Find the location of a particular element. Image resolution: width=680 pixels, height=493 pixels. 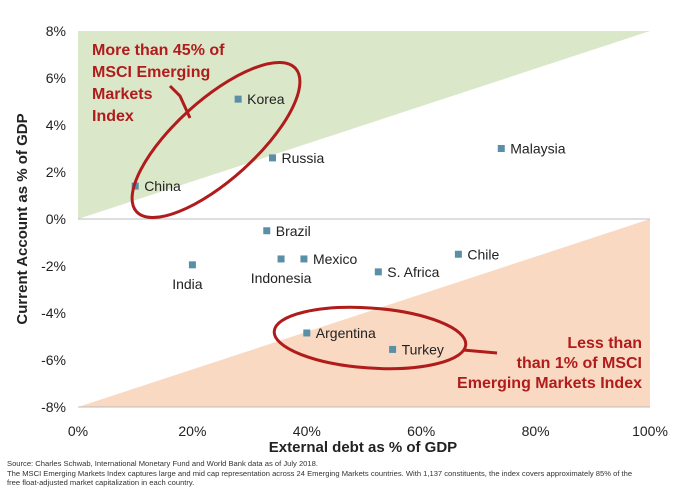

callout-line-upper is located at coordinates (180, 101).